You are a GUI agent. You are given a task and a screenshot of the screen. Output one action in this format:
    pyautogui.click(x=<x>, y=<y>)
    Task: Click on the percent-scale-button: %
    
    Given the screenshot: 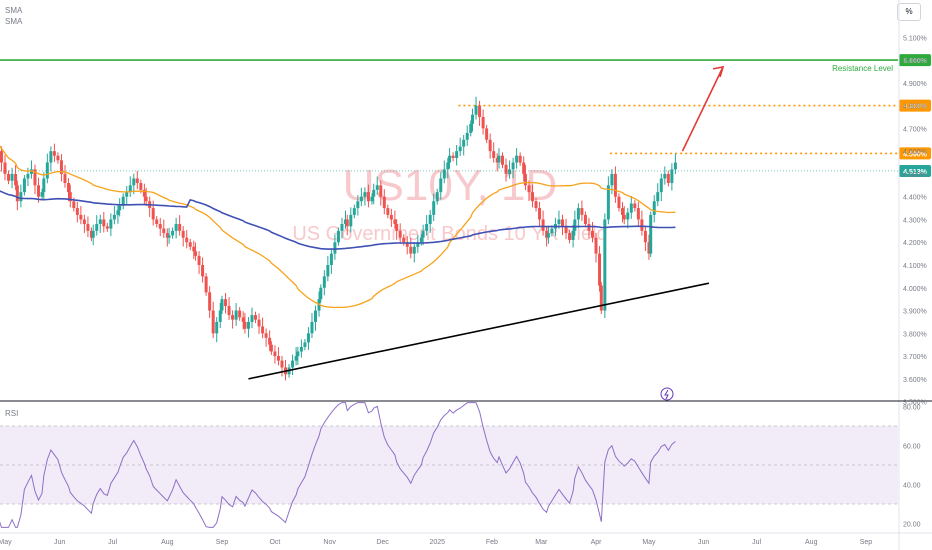 What is the action you would take?
    pyautogui.click(x=909, y=12)
    